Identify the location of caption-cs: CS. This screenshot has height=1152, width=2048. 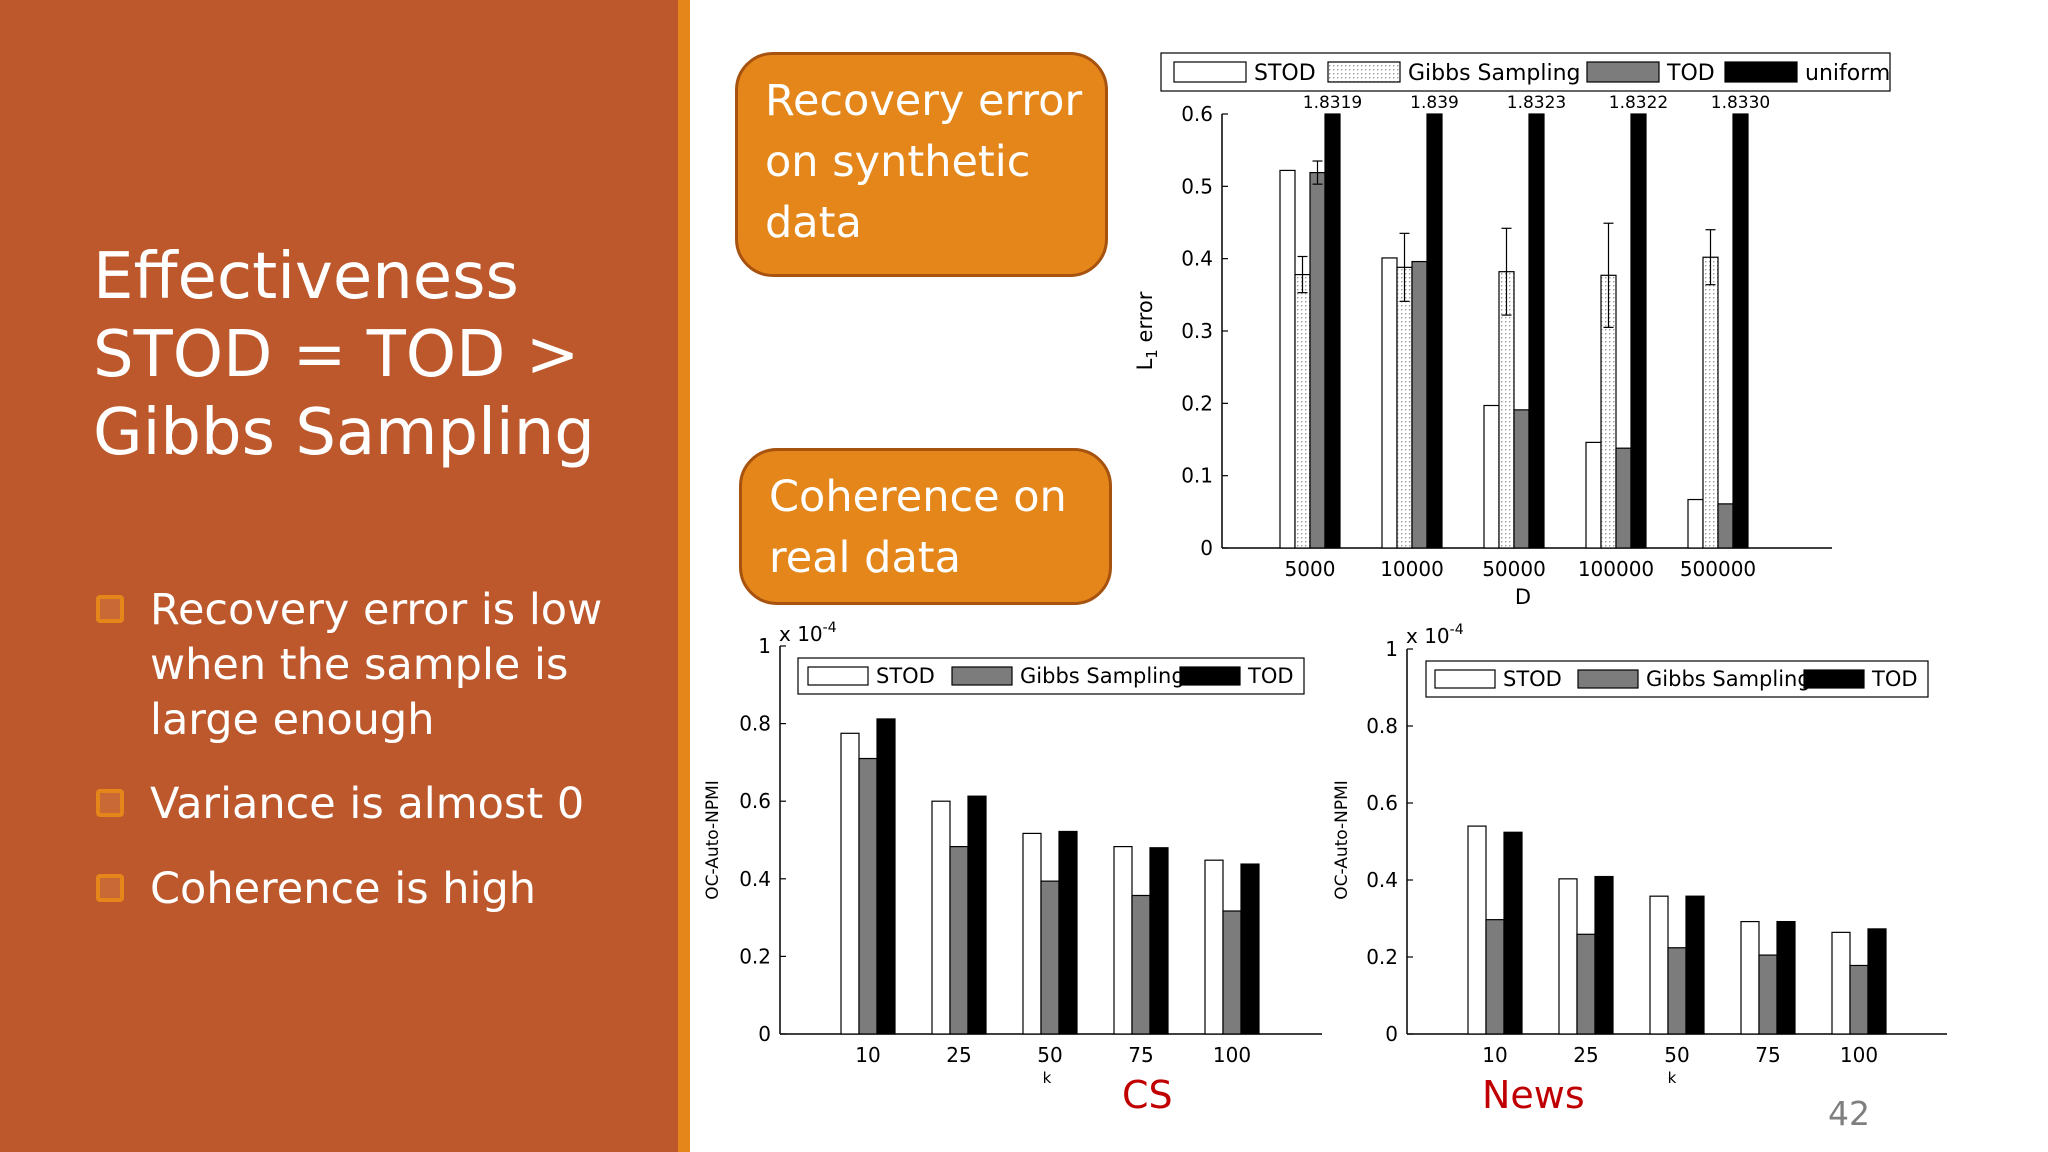
(1147, 1095).